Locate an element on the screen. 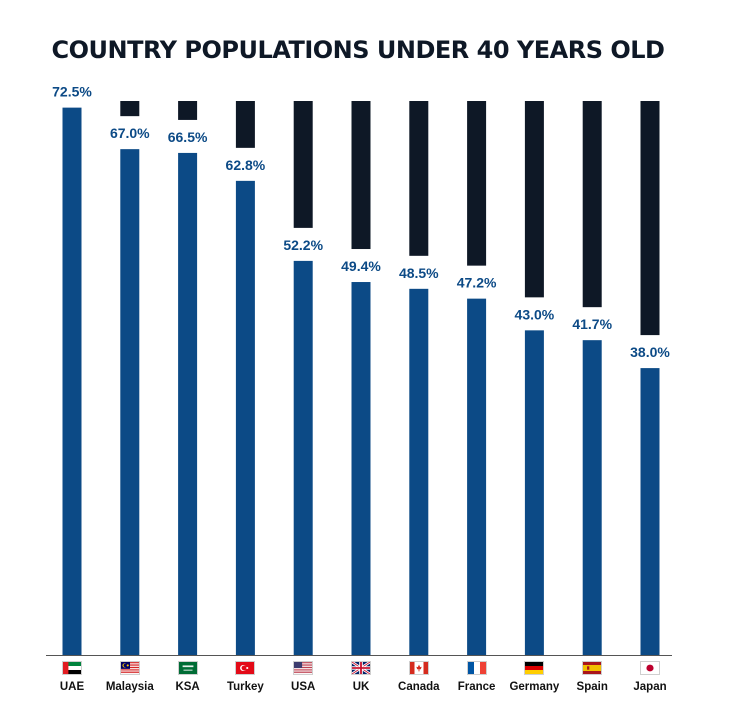 Image resolution: width=744 pixels, height=717 pixels. value-bar-canada is located at coordinates (419, 471).